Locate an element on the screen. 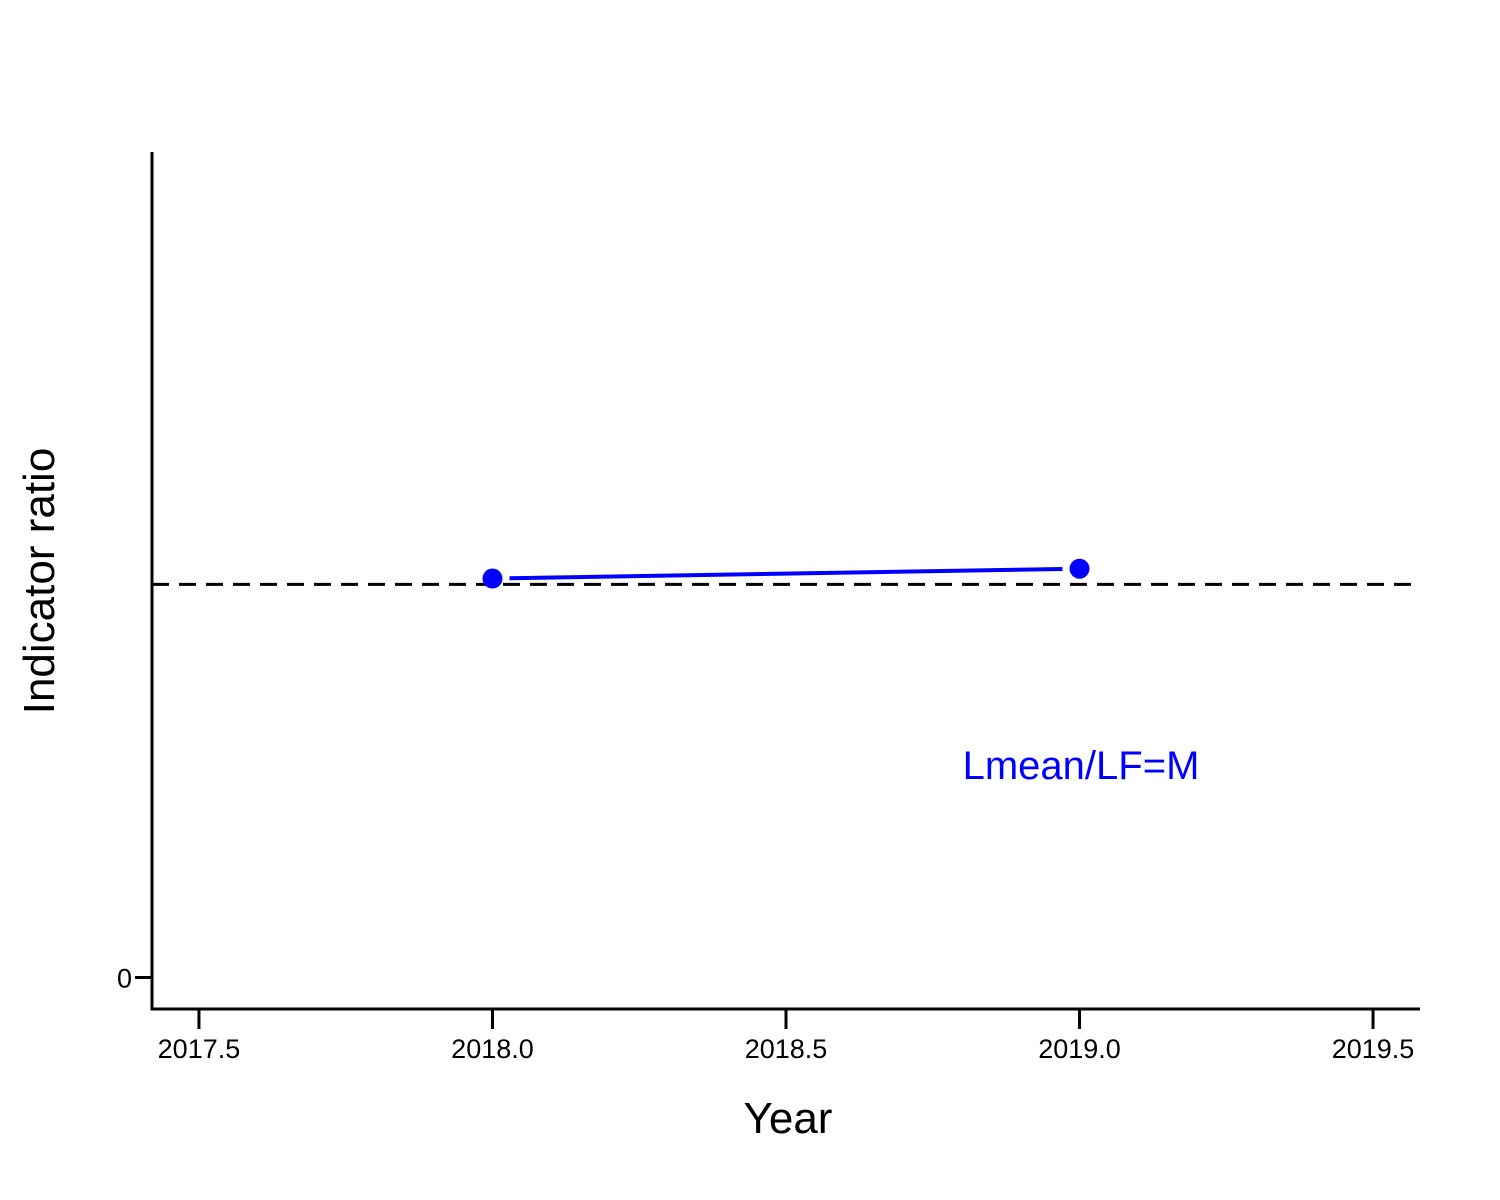  plot-area is located at coordinates (786, 573).